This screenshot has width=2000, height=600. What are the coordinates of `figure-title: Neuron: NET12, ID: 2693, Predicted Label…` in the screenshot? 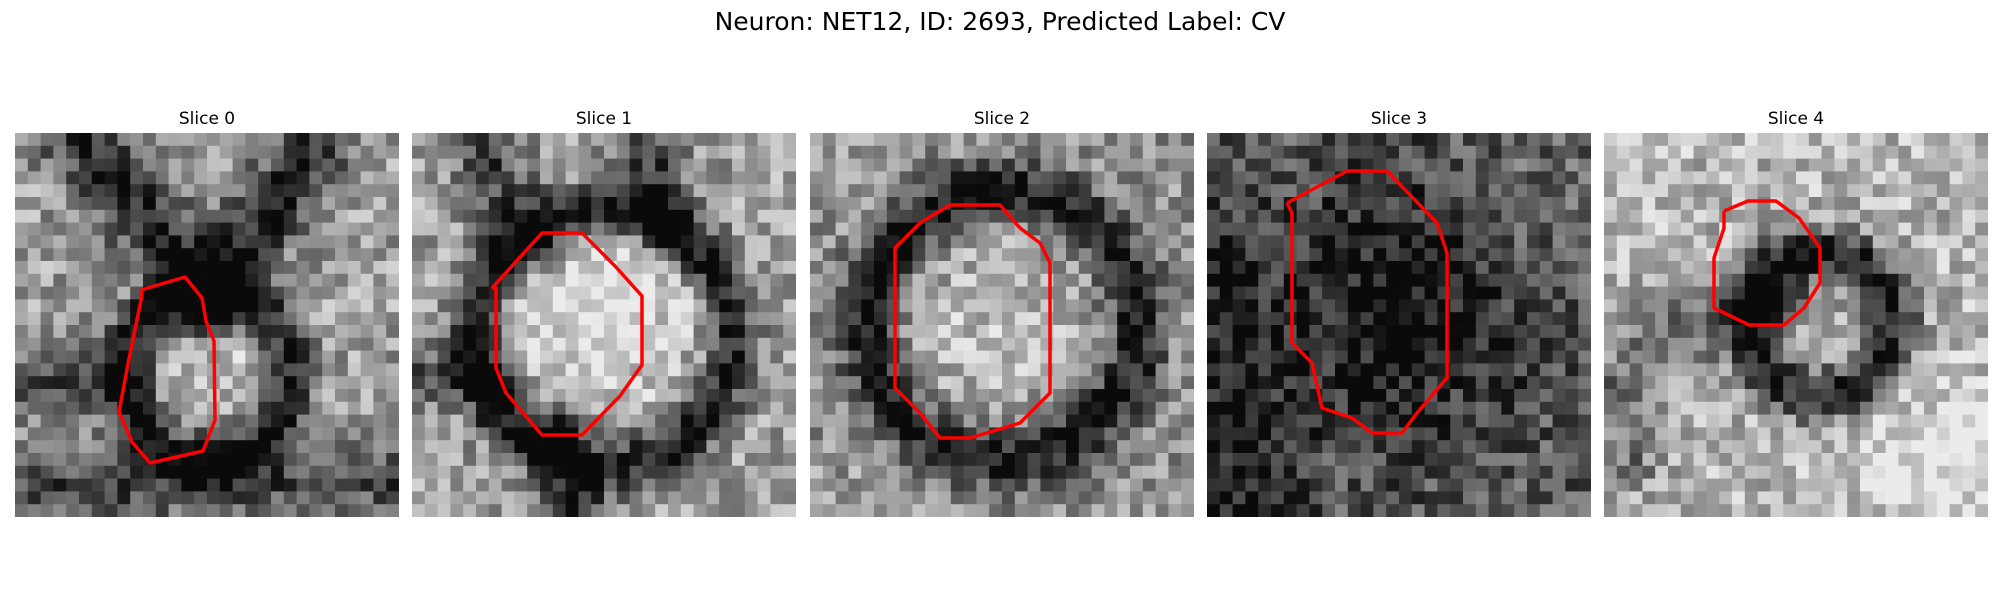 It's located at (1000, 21).